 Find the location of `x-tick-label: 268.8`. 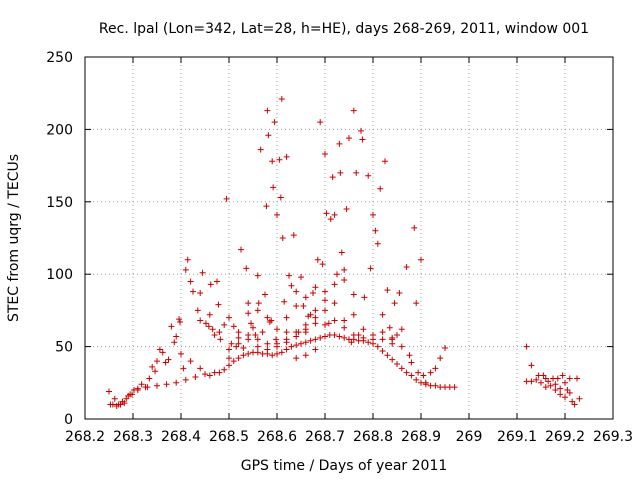

x-tick-label: 268.8 is located at coordinates (373, 437).